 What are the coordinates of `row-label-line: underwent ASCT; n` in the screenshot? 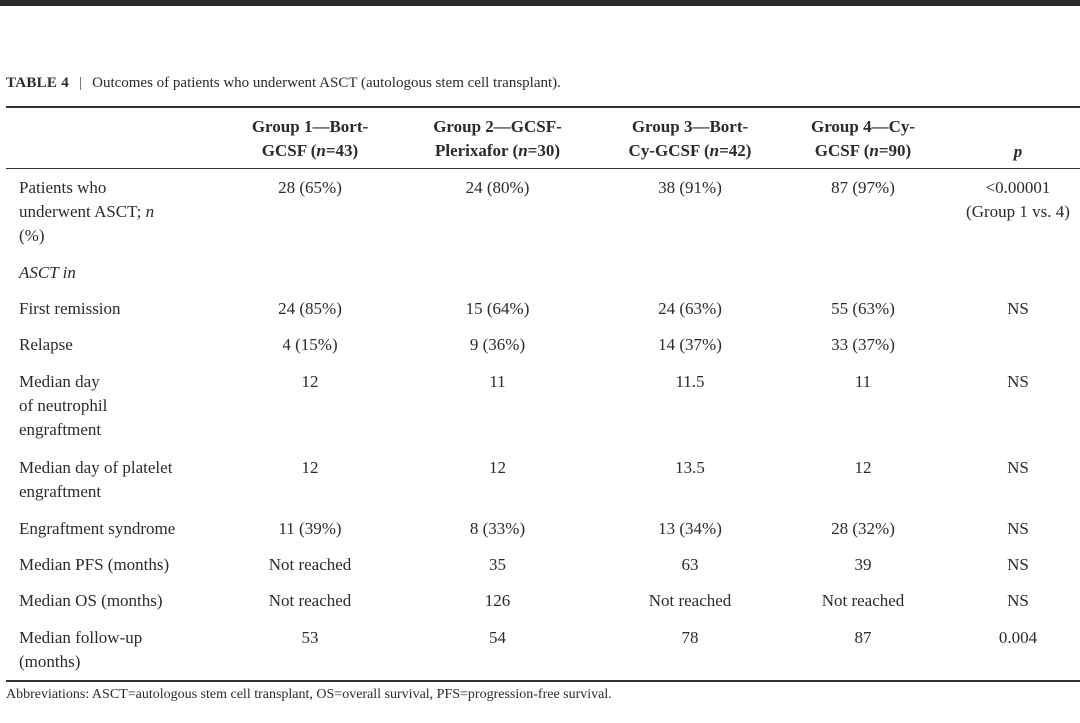 It's located at (124, 212).